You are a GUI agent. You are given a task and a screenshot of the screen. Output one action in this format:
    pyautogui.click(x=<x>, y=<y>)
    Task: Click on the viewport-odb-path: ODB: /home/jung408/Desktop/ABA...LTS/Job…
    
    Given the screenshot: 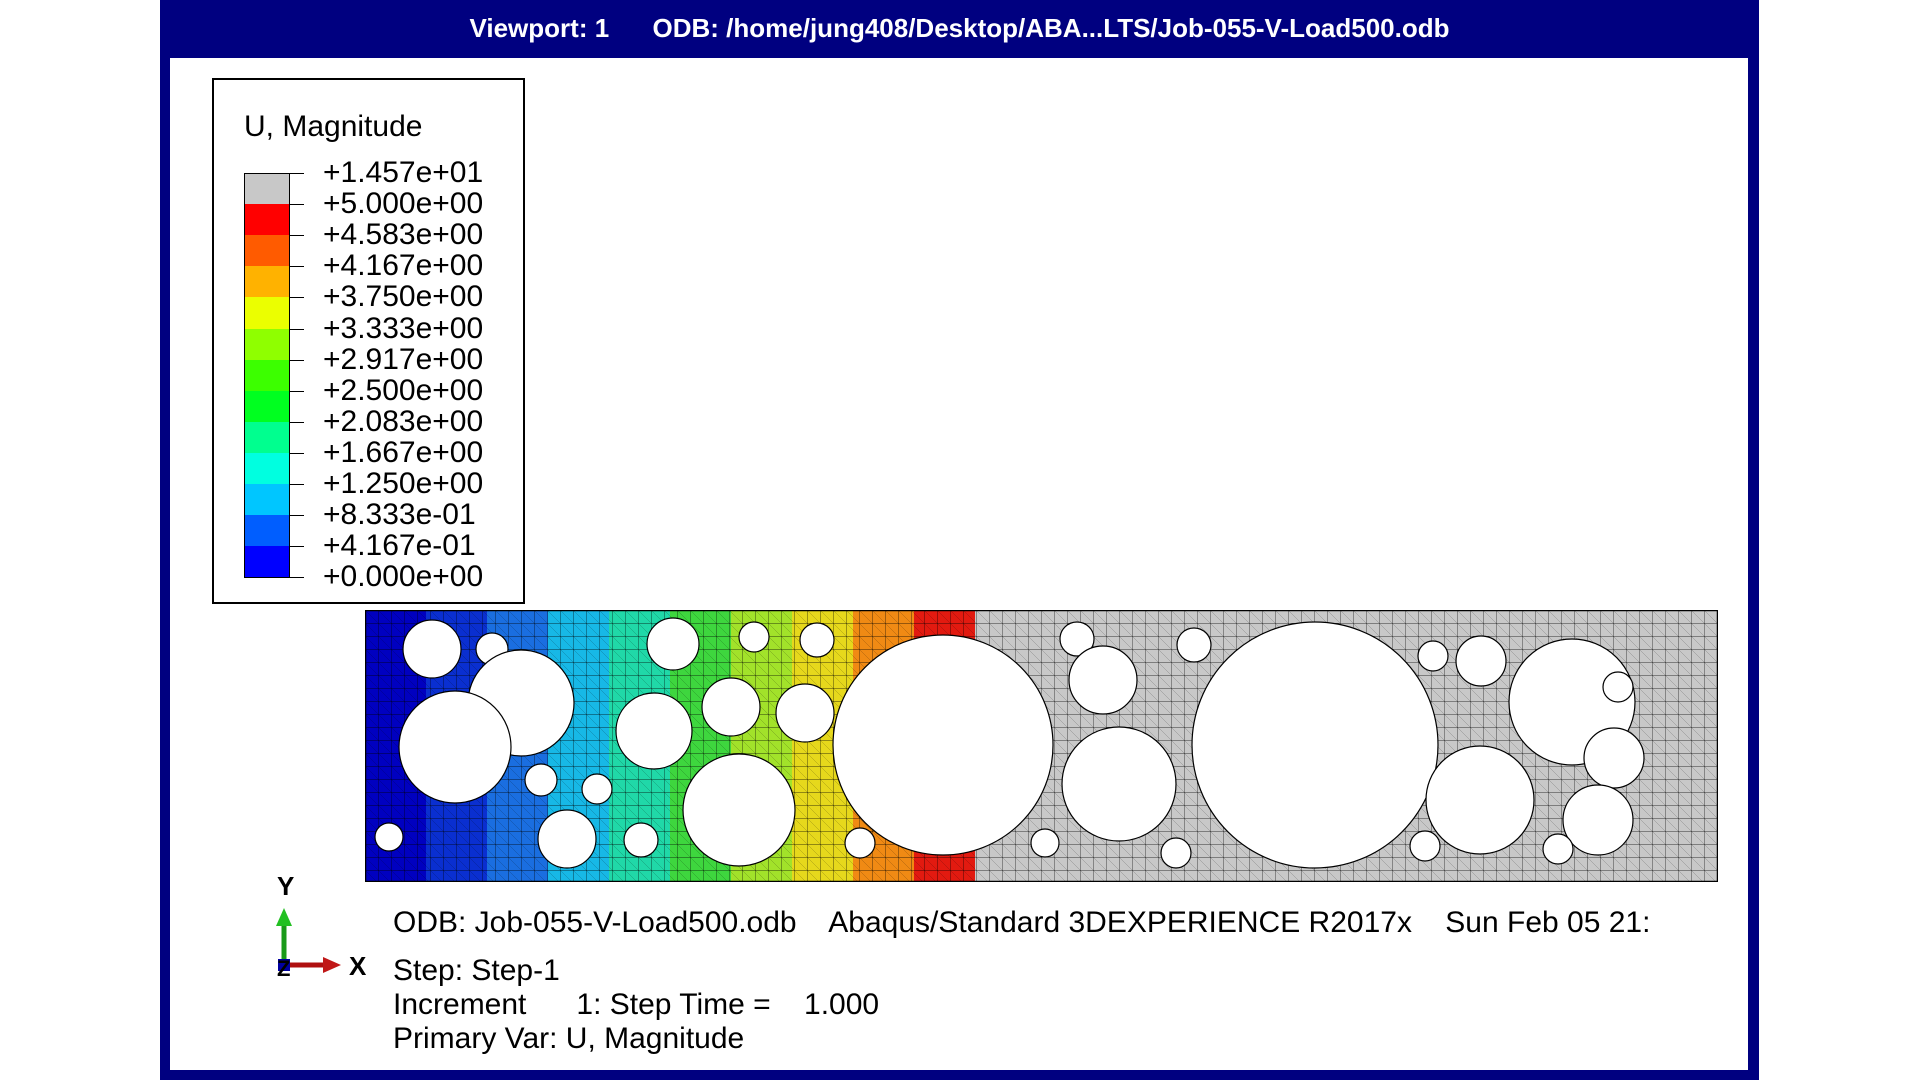 What is the action you would take?
    pyautogui.click(x=1051, y=28)
    